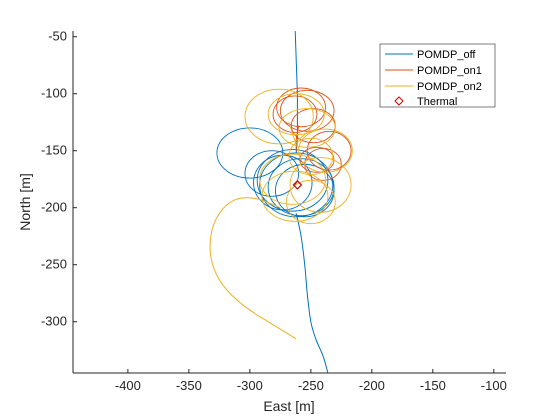 The width and height of the screenshot is (560, 420). Describe the element at coordinates (372, 385) in the screenshot. I see `x-tick-label: -200` at that location.